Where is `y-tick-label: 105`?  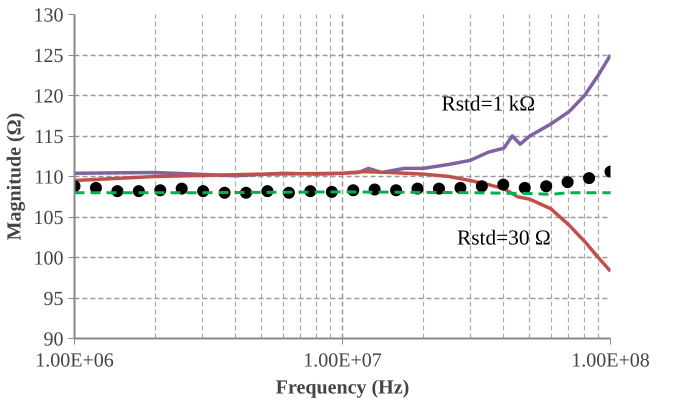
y-tick-label: 105 is located at coordinates (49, 218).